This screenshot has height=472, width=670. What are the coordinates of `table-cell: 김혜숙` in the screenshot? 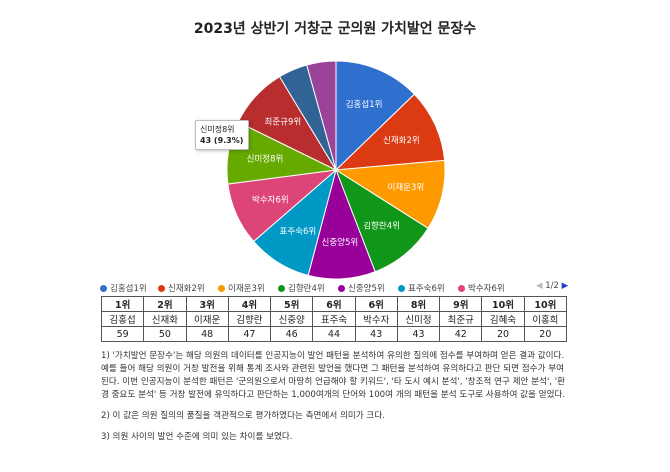 It's located at (503, 319).